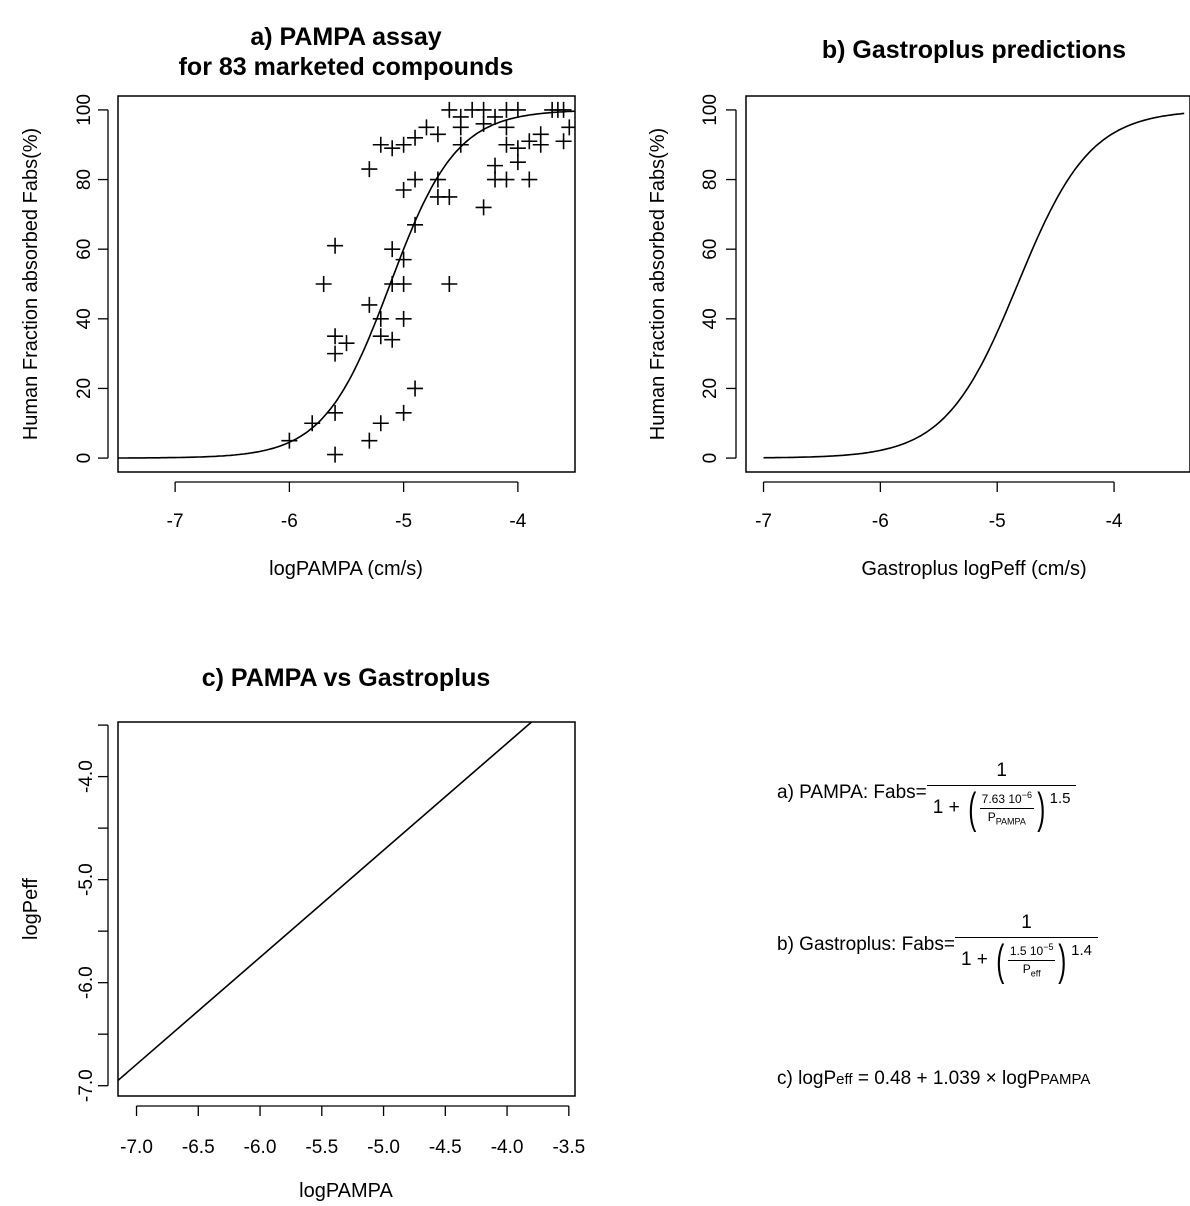 The width and height of the screenshot is (1190, 1206). I want to click on equation-b-ref: 1.5 10, so click(1026, 951).